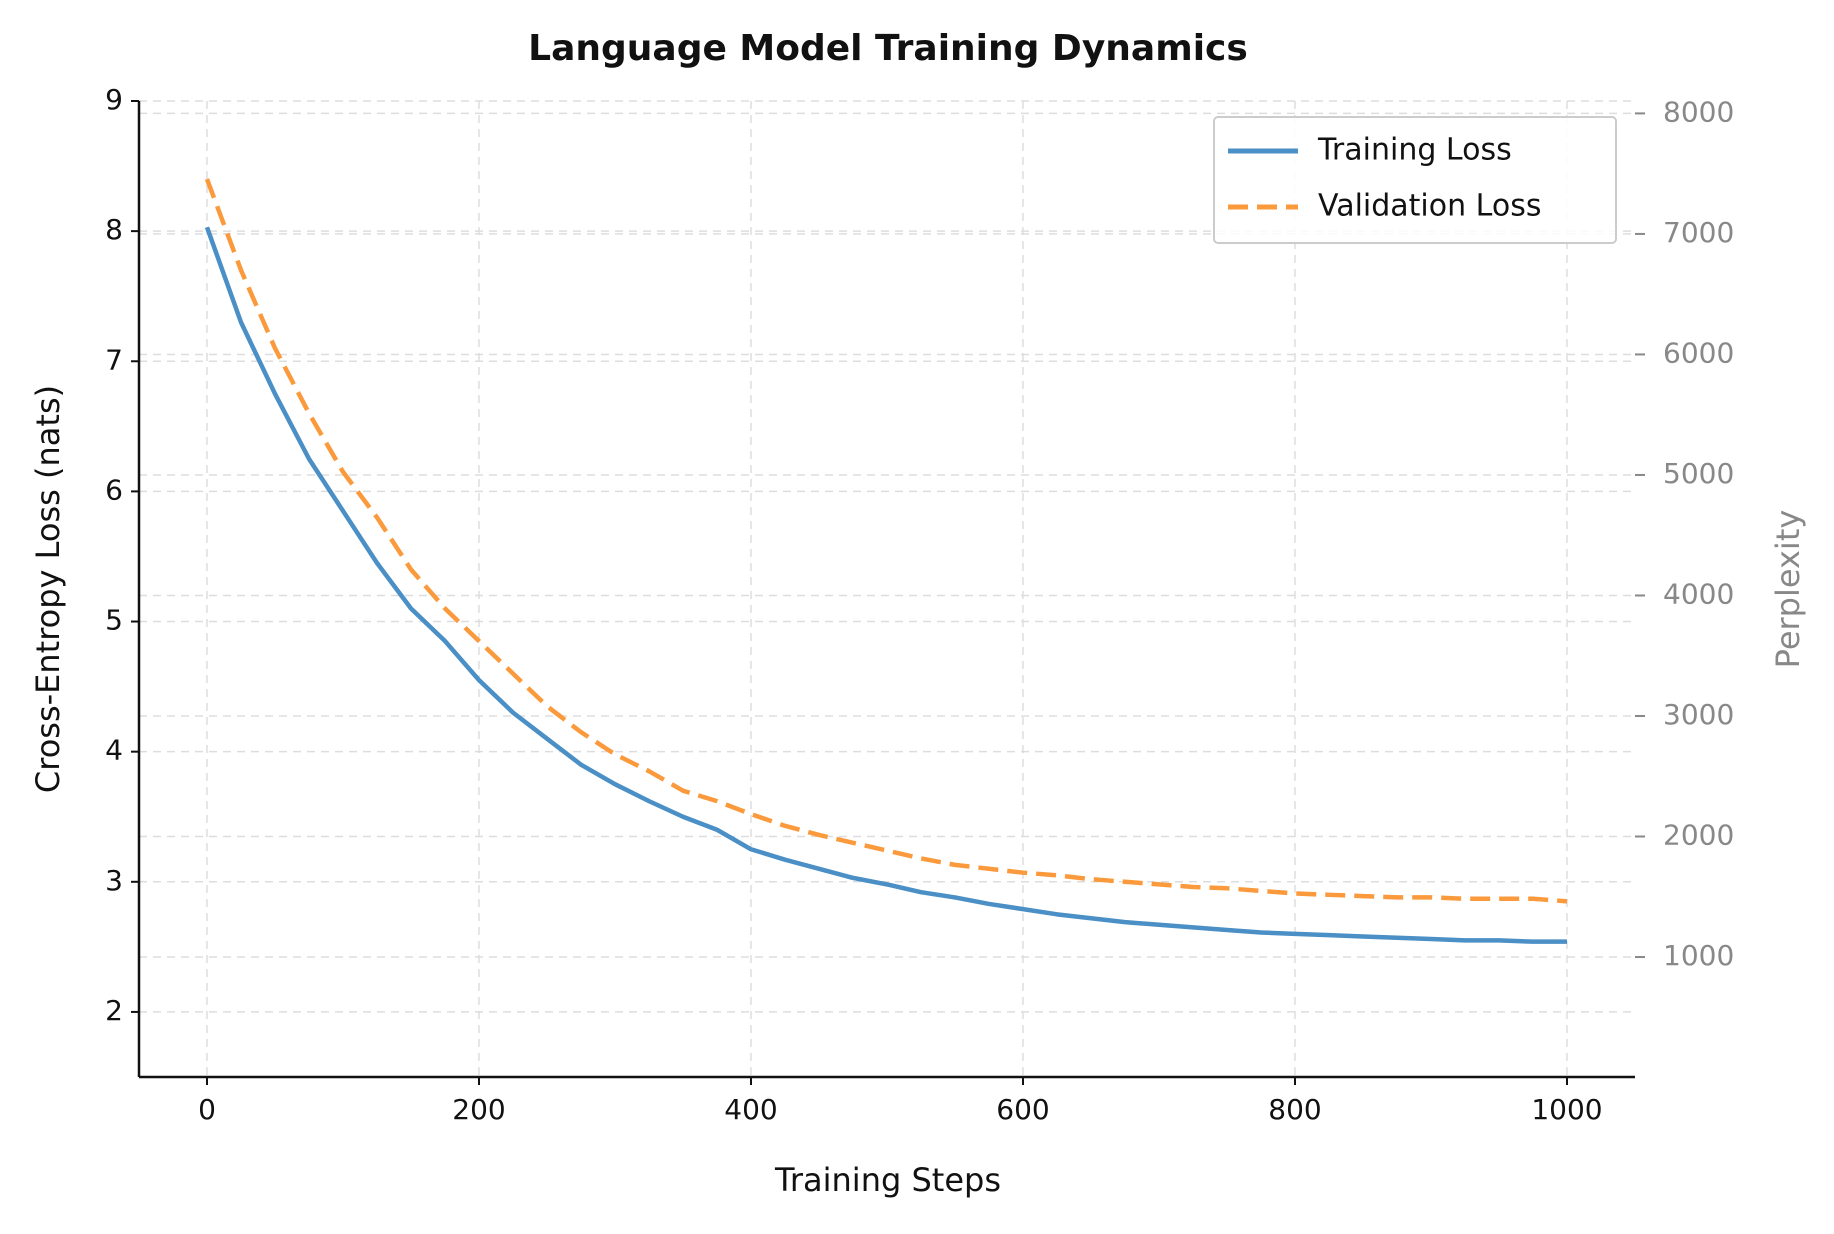 The image size is (1834, 1234). Describe the element at coordinates (1698, 473) in the screenshot. I see `y2-tick-label: 5000` at that location.